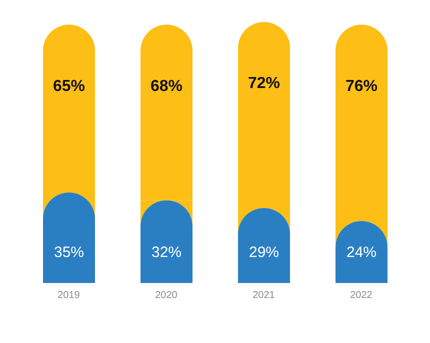 The width and height of the screenshot is (430, 343). Describe the element at coordinates (361, 252) in the screenshot. I see `data-label: 24%` at that location.